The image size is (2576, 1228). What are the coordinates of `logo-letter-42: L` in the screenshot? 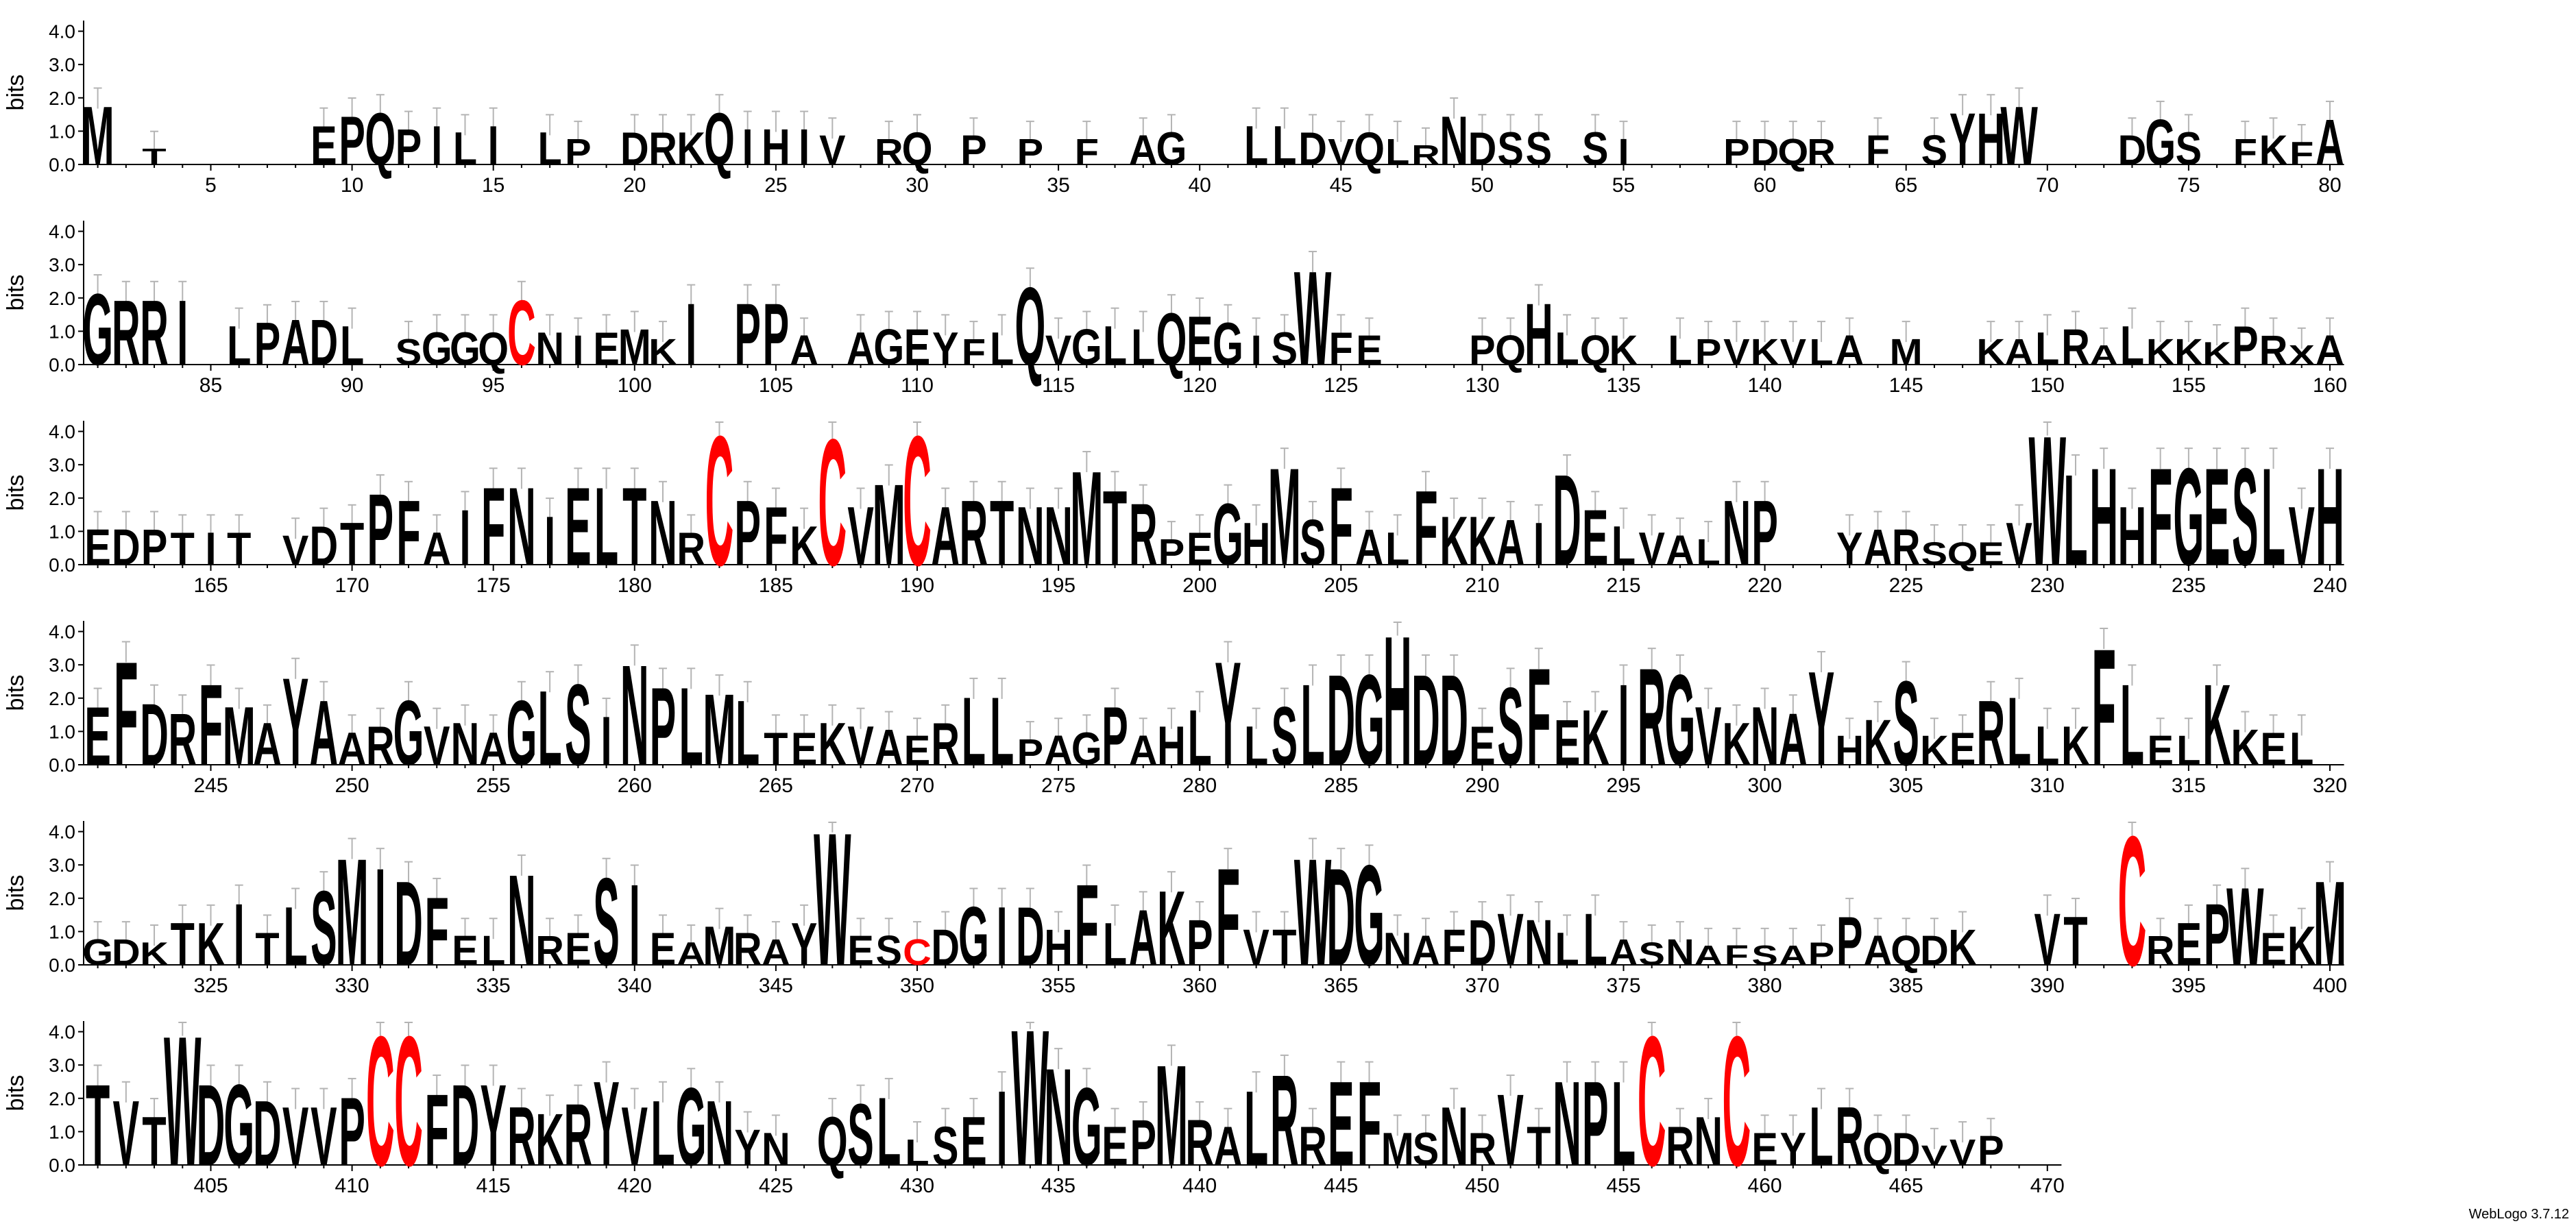 It's located at (1256, 145).